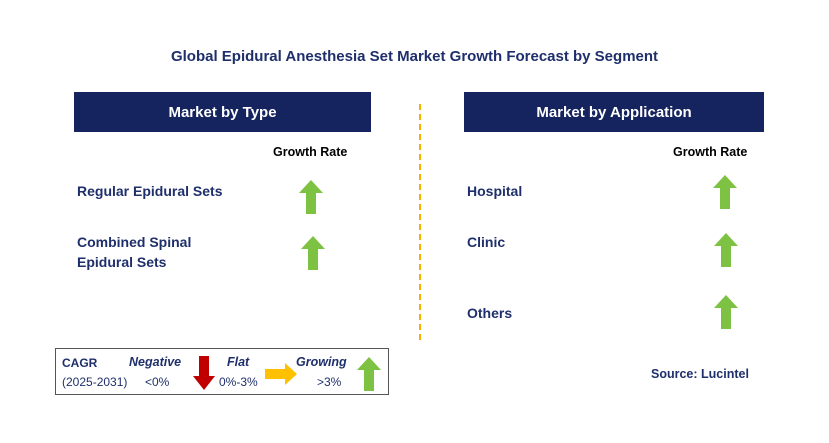 The width and height of the screenshot is (829, 443). Describe the element at coordinates (204, 373) in the screenshot. I see `red-down-arrow-icon` at that location.